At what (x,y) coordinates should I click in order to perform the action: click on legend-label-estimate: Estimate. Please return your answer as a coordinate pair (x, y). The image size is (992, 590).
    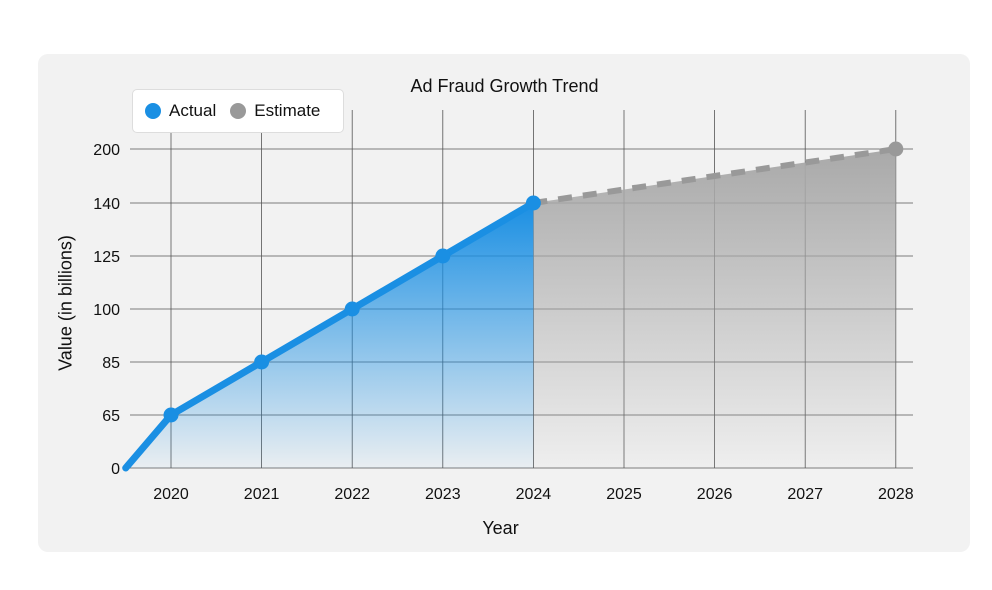
    Looking at the image, I should click on (287, 110).